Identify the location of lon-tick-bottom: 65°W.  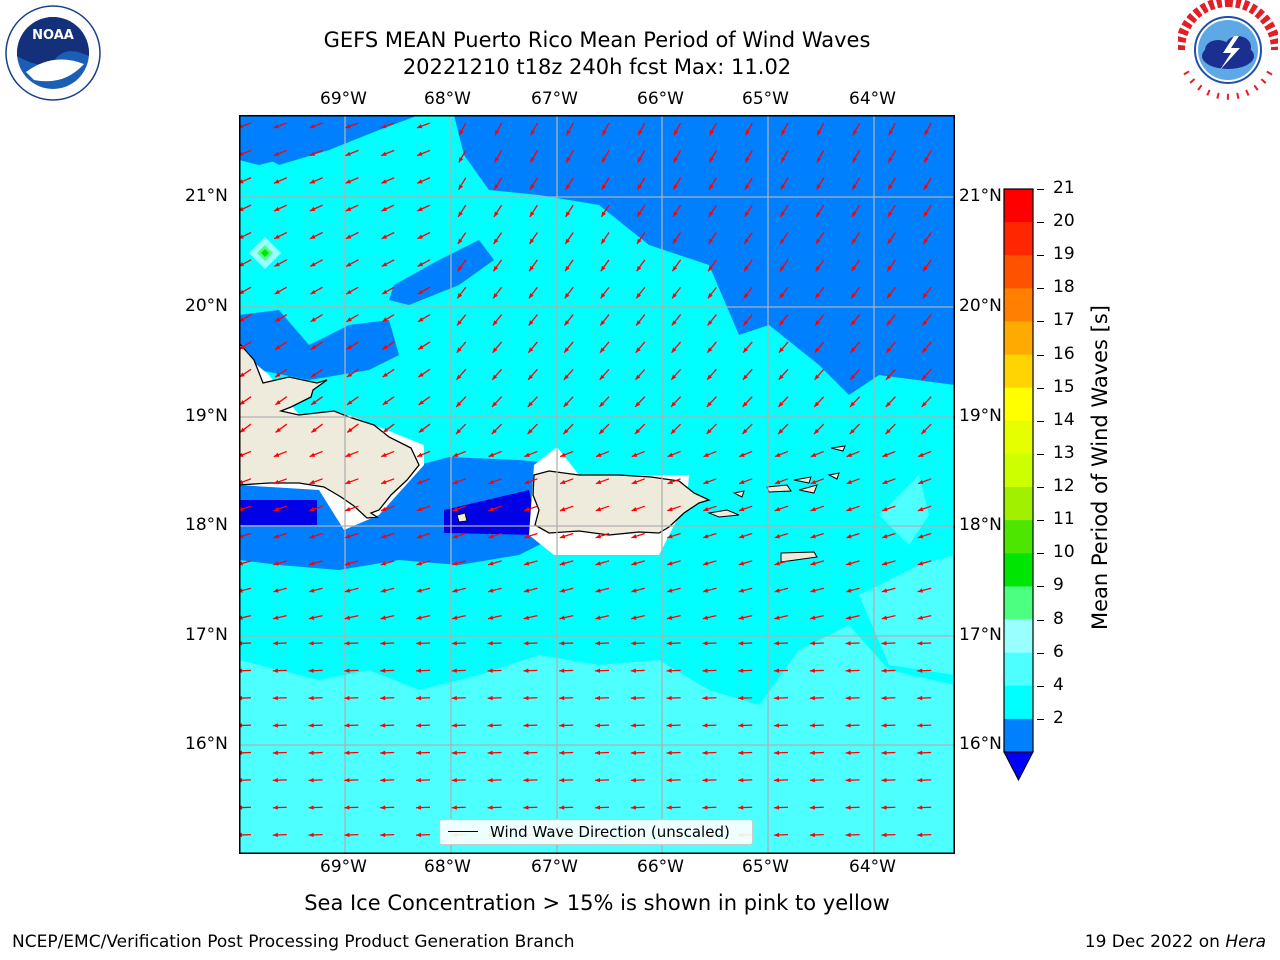
(765, 867).